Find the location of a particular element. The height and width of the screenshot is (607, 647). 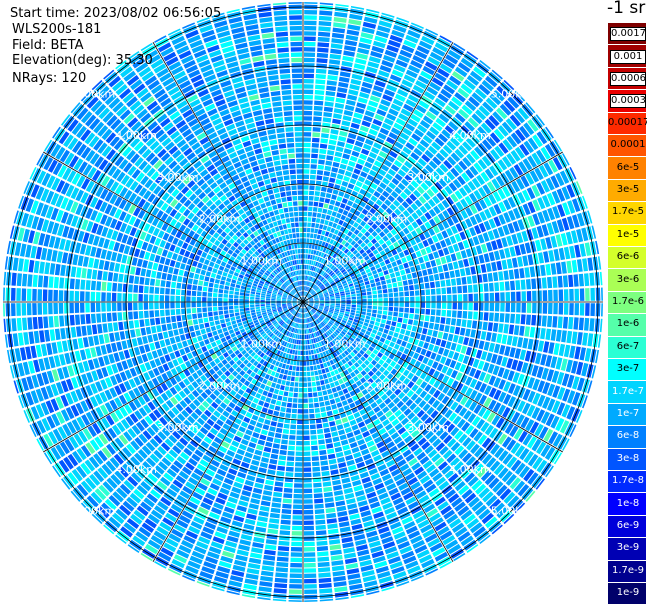

colorbar-level-label: 6e-7 is located at coordinates (628, 346).